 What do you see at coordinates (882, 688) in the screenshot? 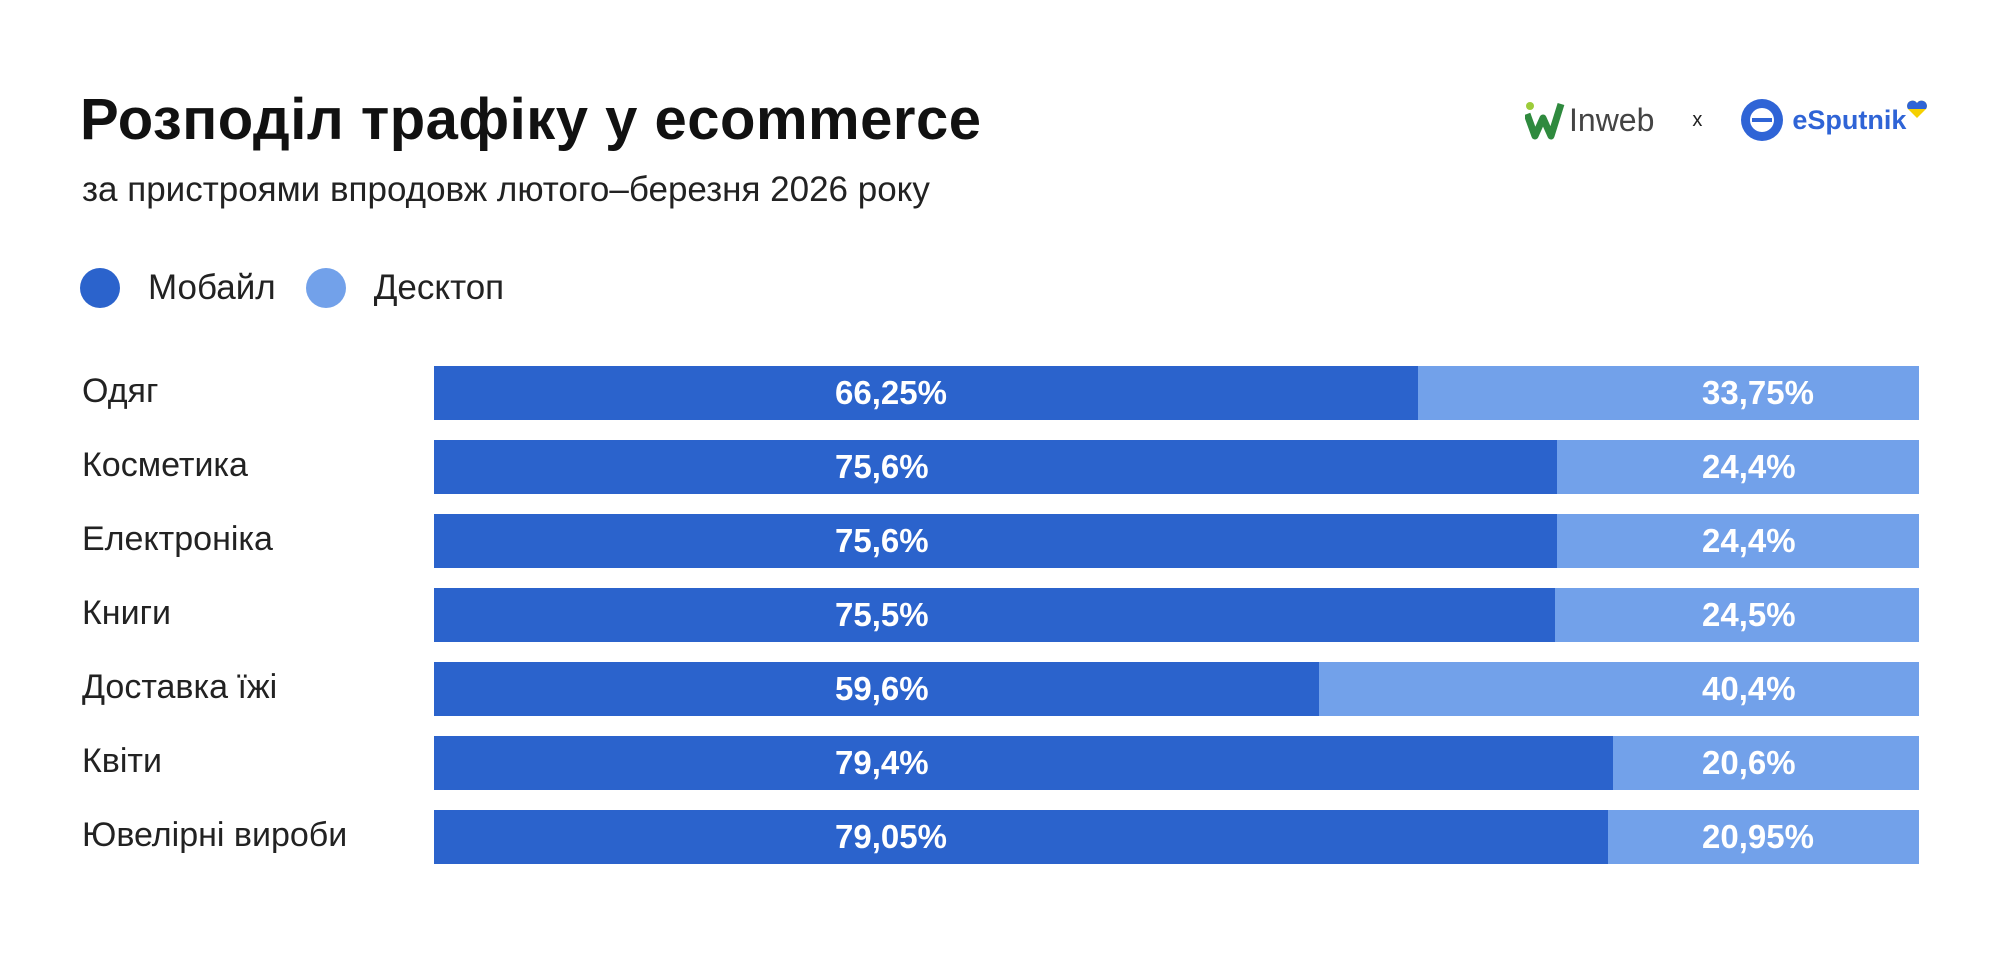
I see `data-label-mobile: 59,6%` at bounding box center [882, 688].